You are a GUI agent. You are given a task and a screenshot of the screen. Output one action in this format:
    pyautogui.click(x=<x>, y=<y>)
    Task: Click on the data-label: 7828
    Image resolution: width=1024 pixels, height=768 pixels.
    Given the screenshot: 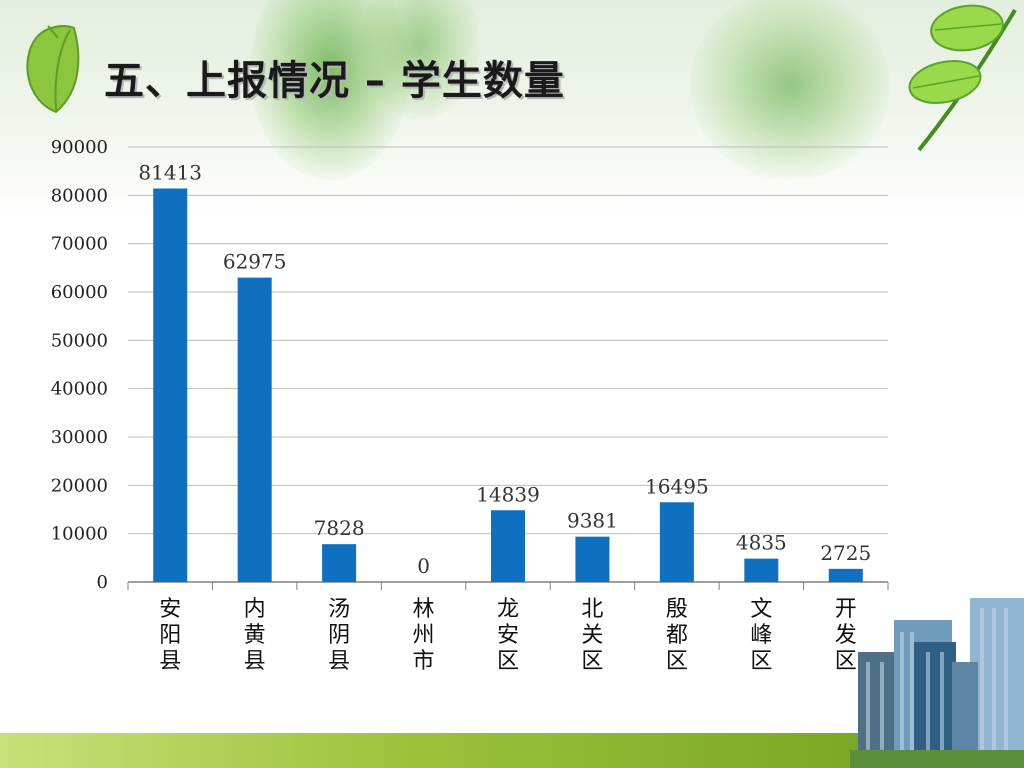 What is the action you would take?
    pyautogui.click(x=339, y=528)
    